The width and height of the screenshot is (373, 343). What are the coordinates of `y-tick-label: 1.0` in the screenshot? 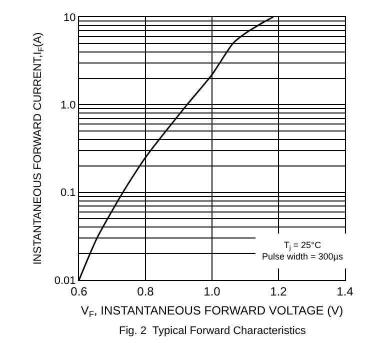 It's located at (68, 106).